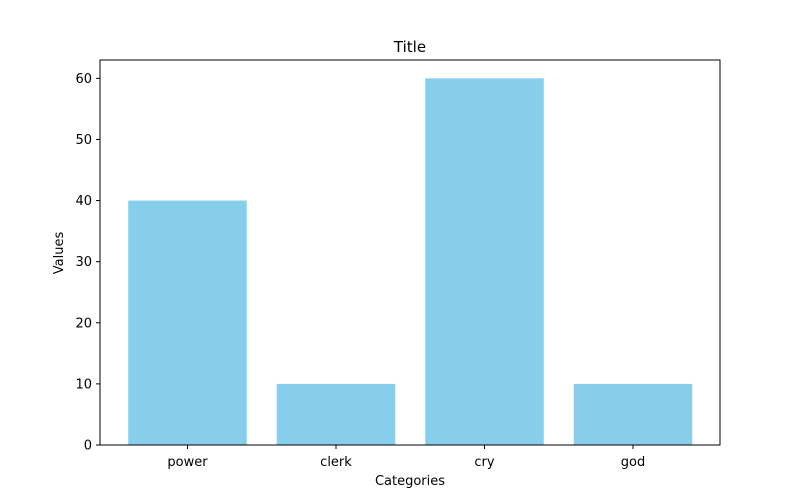  I want to click on bar-clerk, so click(336, 414).